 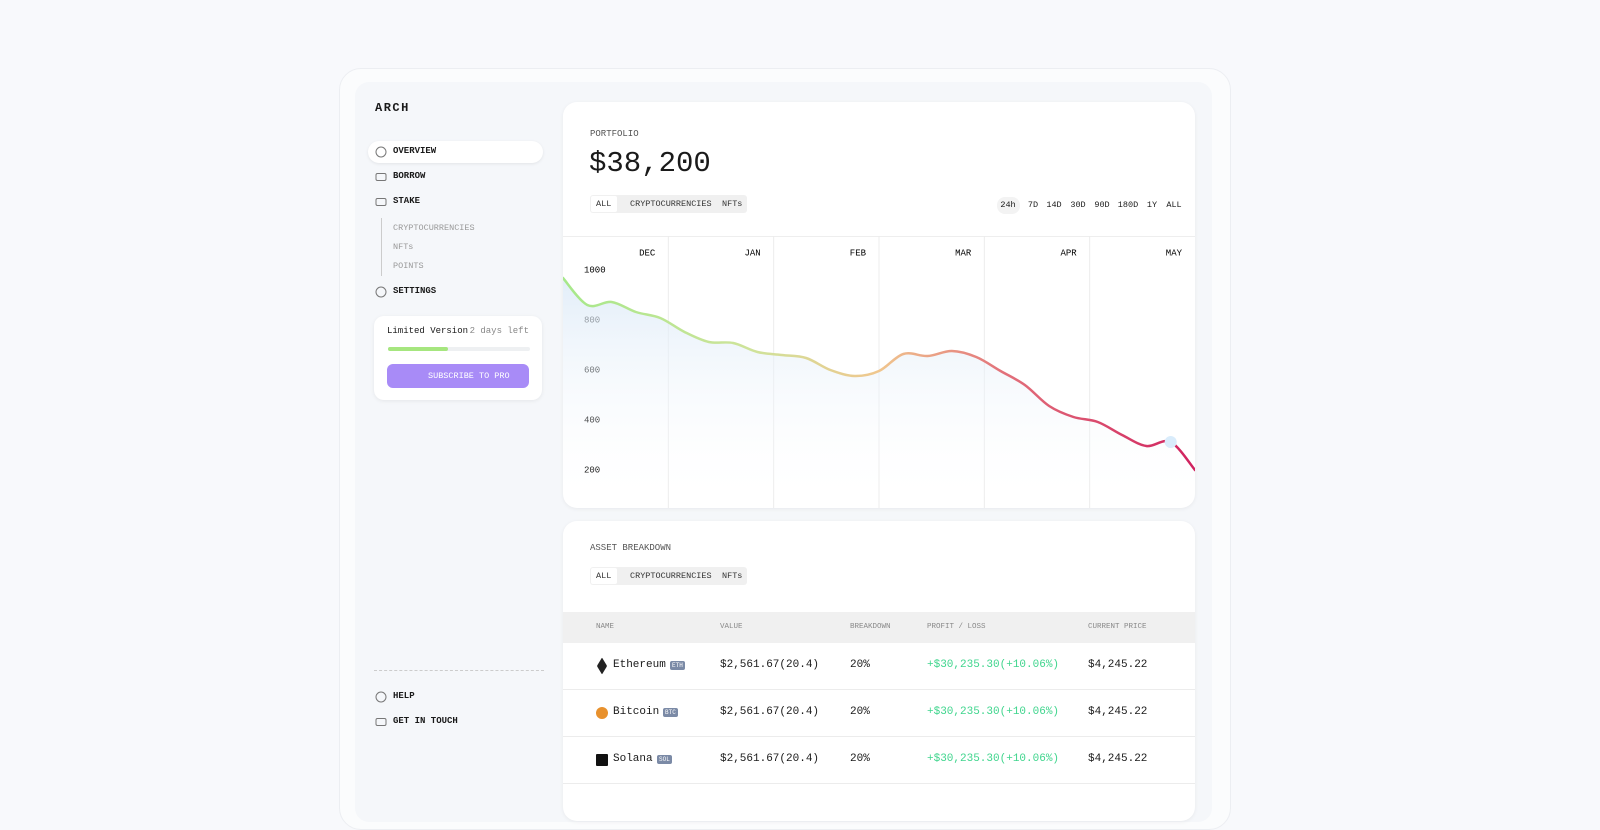 I want to click on nav-item: STAKE, so click(x=407, y=201).